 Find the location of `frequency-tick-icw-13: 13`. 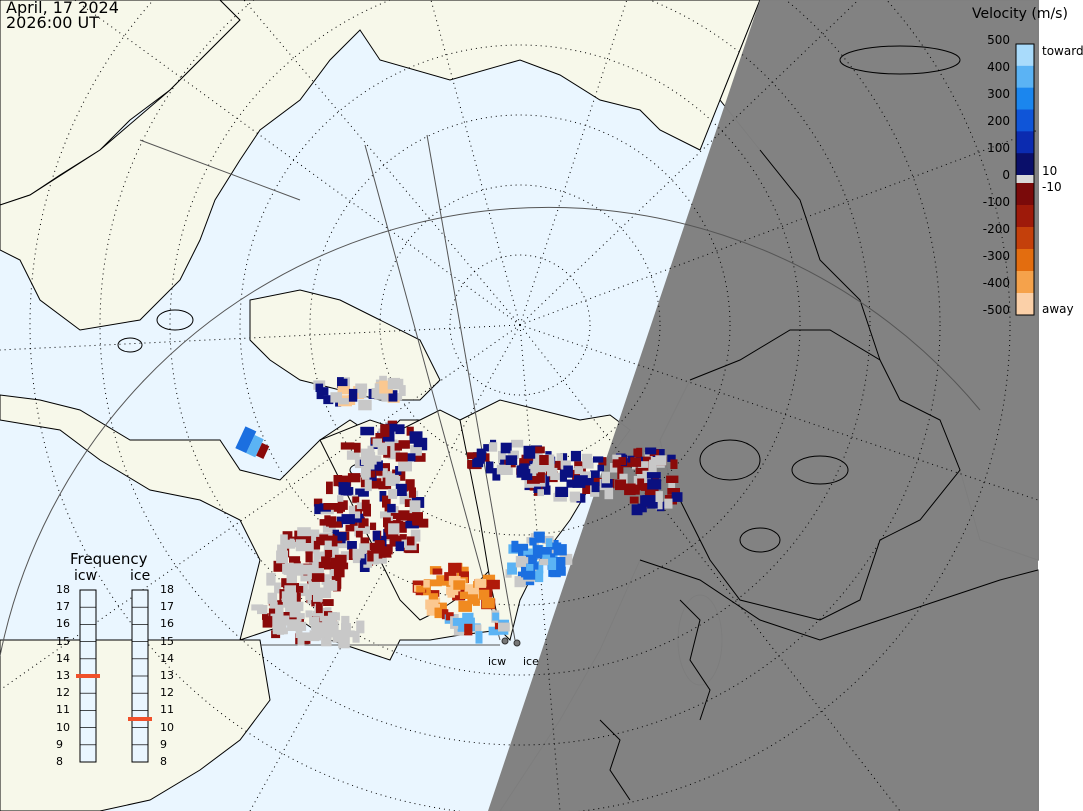

frequency-tick-icw-13: 13 is located at coordinates (63, 675).